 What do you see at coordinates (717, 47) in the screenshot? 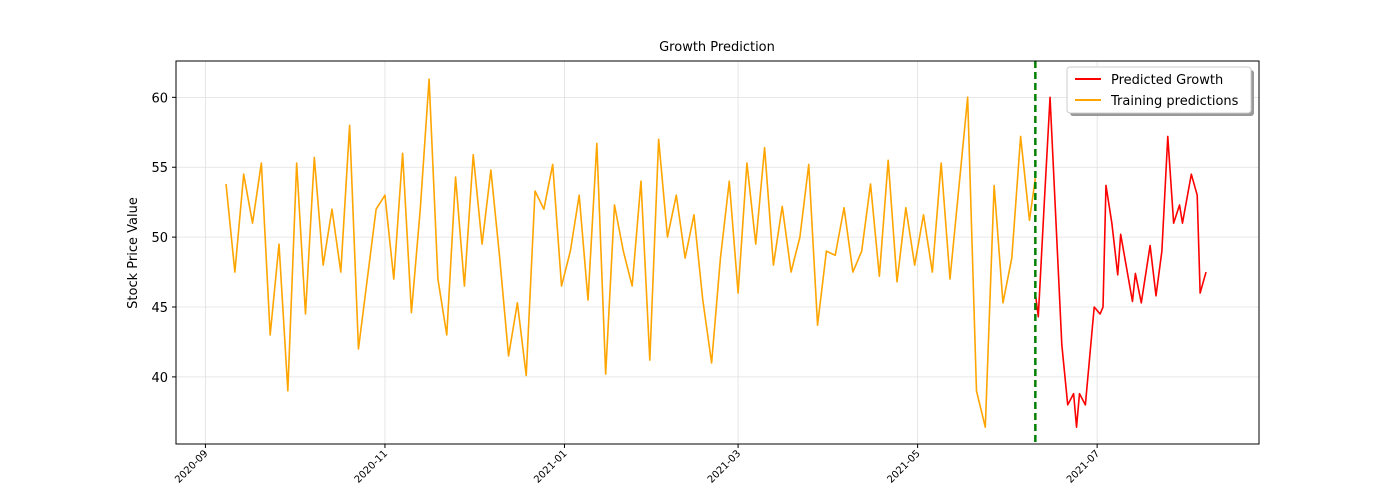
I see `chart-title: Growth Prediction` at bounding box center [717, 47].